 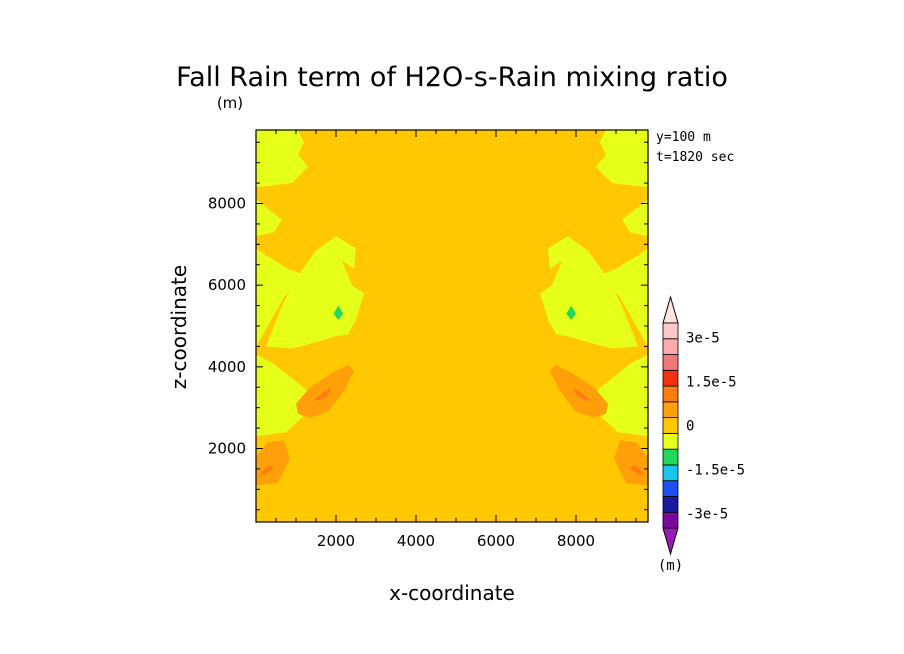 I want to click on colorbar-label: -3e-5, so click(x=707, y=514).